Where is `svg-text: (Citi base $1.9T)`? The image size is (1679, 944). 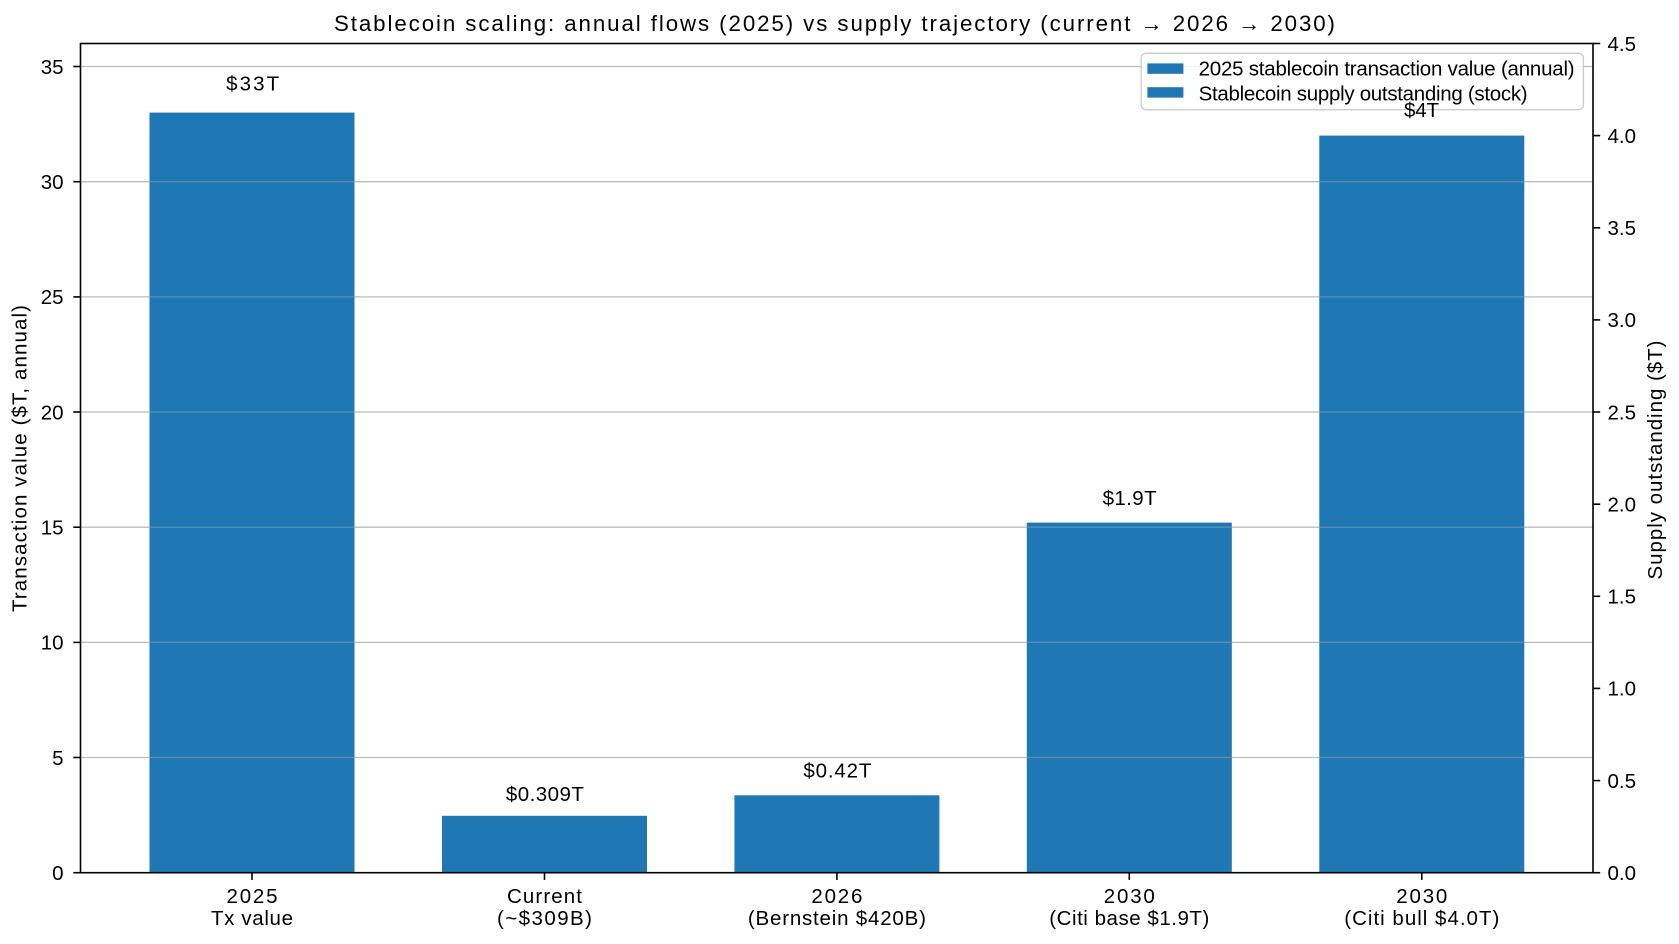 svg-text: (Citi base $1.9T) is located at coordinates (1129, 918).